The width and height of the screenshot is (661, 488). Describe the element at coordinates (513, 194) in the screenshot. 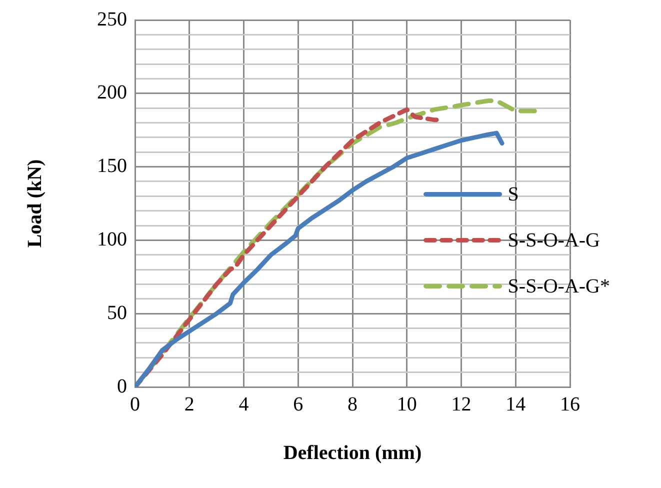

I see `legend-label: S` at that location.